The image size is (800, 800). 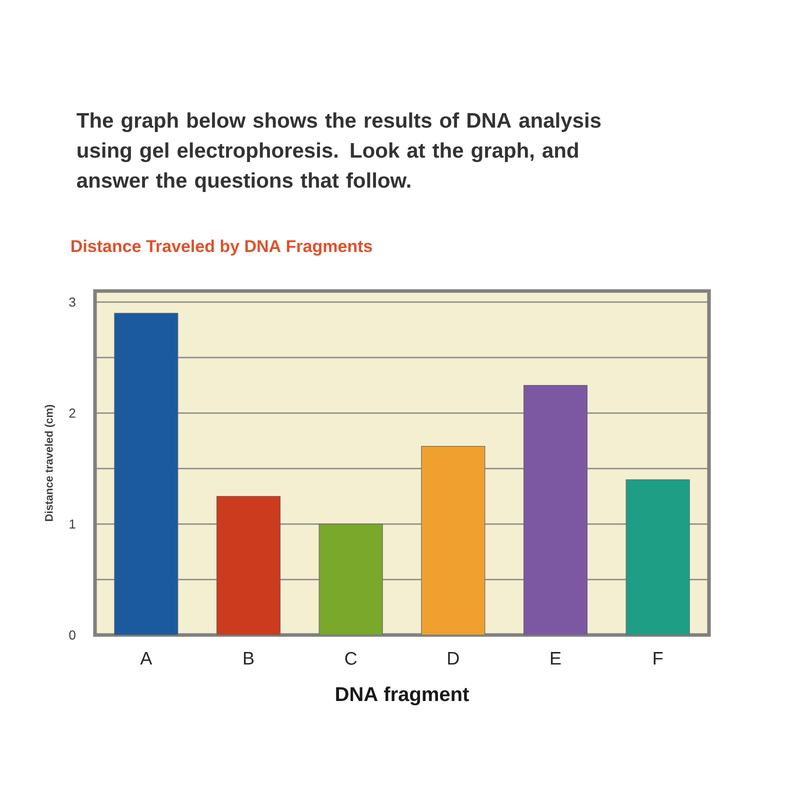 I want to click on x-tick-label: D, so click(x=453, y=658).